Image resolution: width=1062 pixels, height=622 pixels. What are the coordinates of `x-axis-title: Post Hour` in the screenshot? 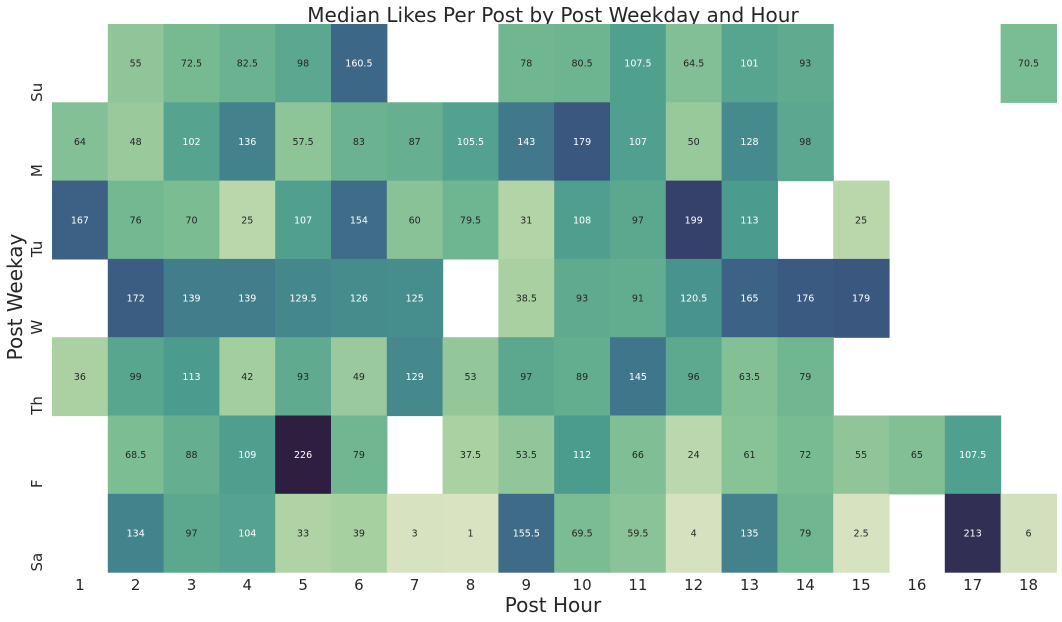 It's located at (553, 605).